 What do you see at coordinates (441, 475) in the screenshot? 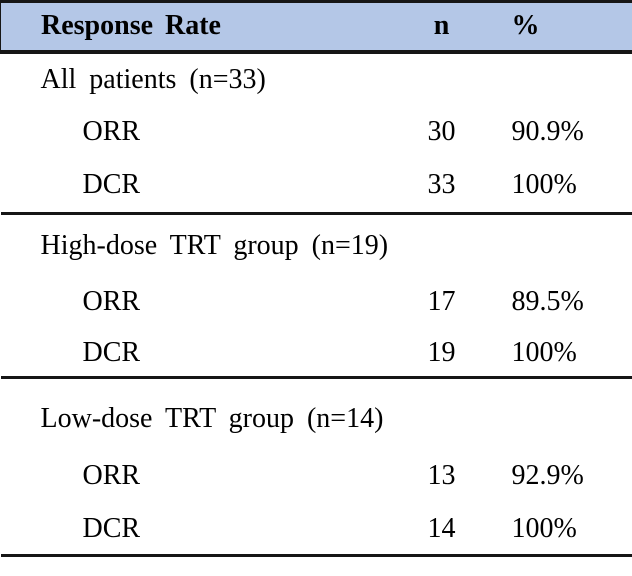
I see `n-value: 13` at bounding box center [441, 475].